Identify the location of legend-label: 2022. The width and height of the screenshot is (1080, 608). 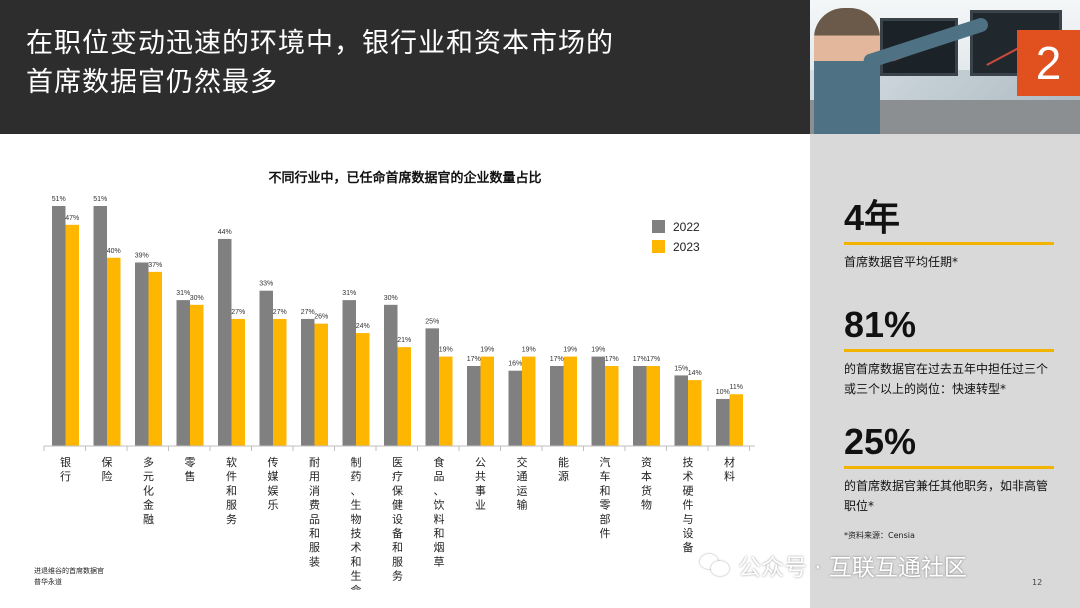
(686, 227).